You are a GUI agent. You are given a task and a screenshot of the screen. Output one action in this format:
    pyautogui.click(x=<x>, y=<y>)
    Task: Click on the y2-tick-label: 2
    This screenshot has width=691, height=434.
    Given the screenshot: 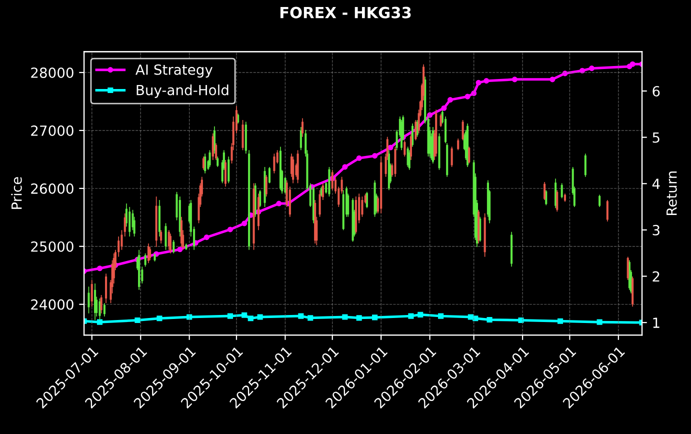 What is the action you would take?
    pyautogui.click(x=656, y=276)
    